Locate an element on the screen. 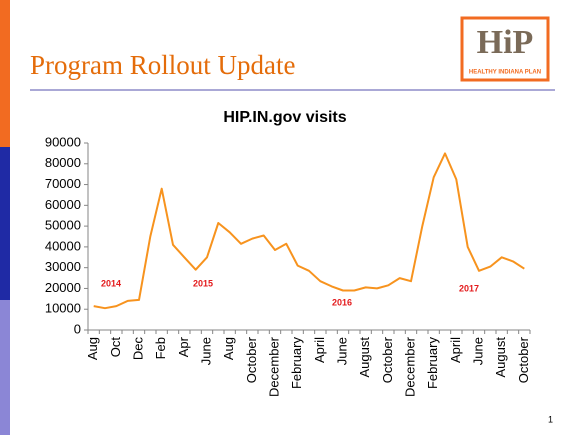 The width and height of the screenshot is (576, 435). y-tick-label: 30000 is located at coordinates (63, 266).